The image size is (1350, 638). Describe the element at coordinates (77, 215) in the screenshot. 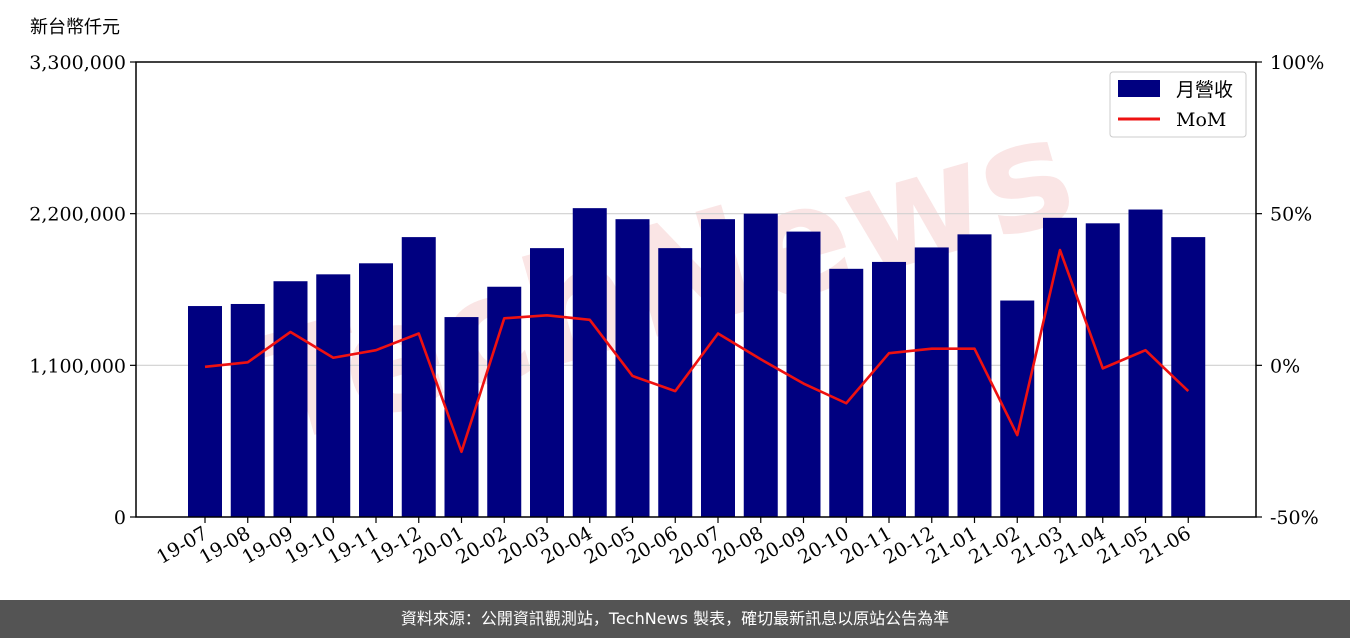

I see `left-tick-label: 2,200,000` at that location.